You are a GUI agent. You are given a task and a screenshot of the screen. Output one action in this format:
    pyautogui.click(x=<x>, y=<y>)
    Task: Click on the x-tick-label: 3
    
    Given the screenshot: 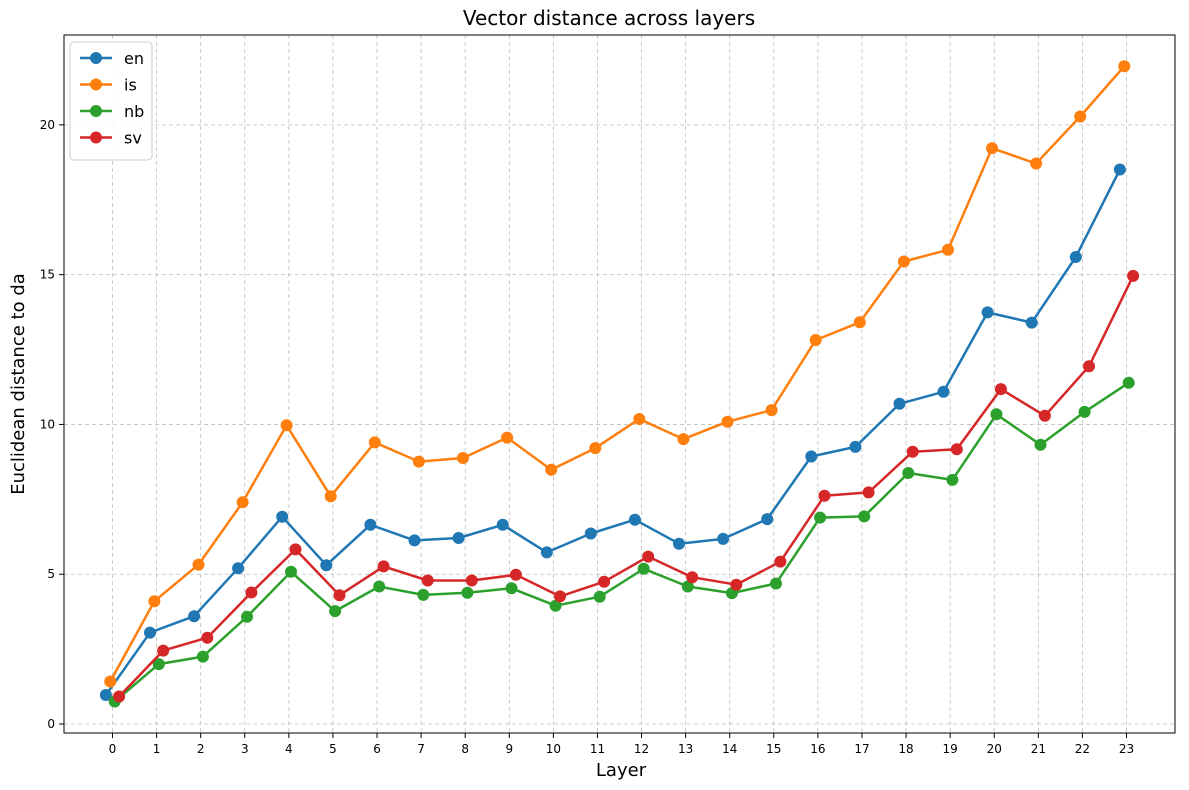 What is the action you would take?
    pyautogui.click(x=245, y=749)
    